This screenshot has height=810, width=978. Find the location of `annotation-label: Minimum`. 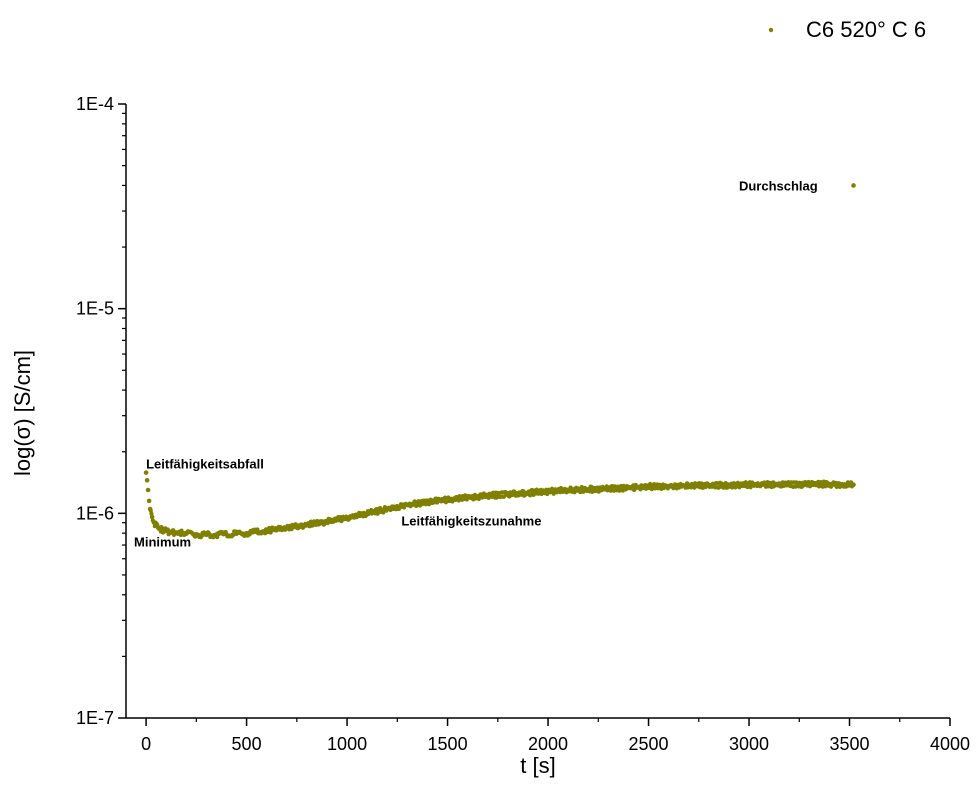

annotation-label: Minimum is located at coordinates (162, 541).